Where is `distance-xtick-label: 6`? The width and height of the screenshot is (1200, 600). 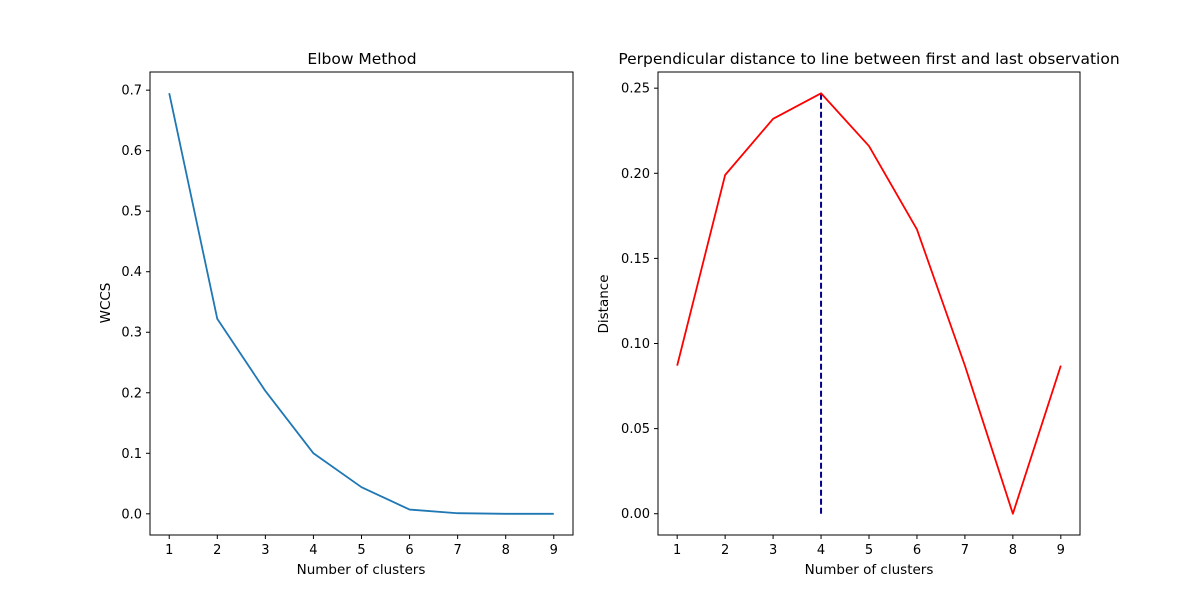
distance-xtick-label: 6 is located at coordinates (917, 550).